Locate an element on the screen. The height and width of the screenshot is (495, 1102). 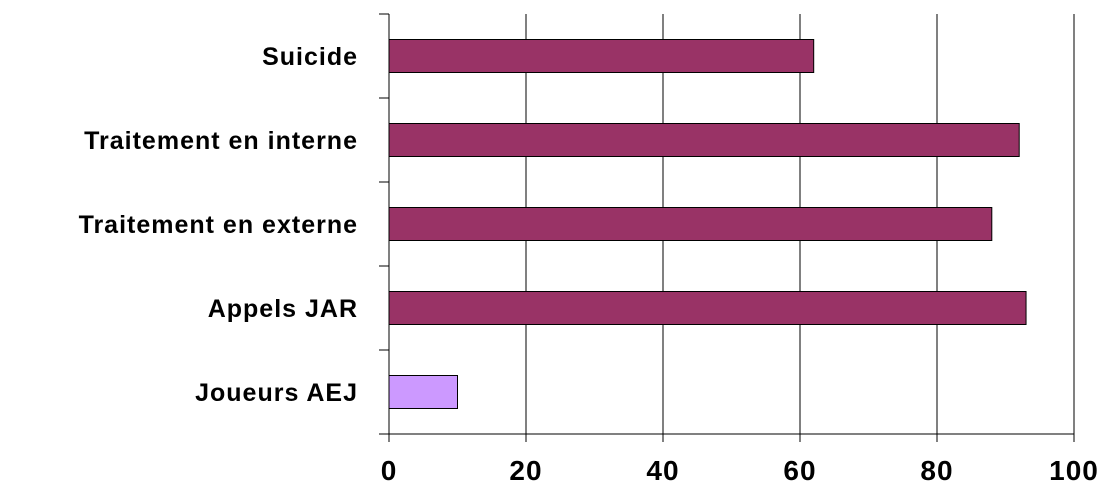
category-label: Suicide is located at coordinates (310, 57).